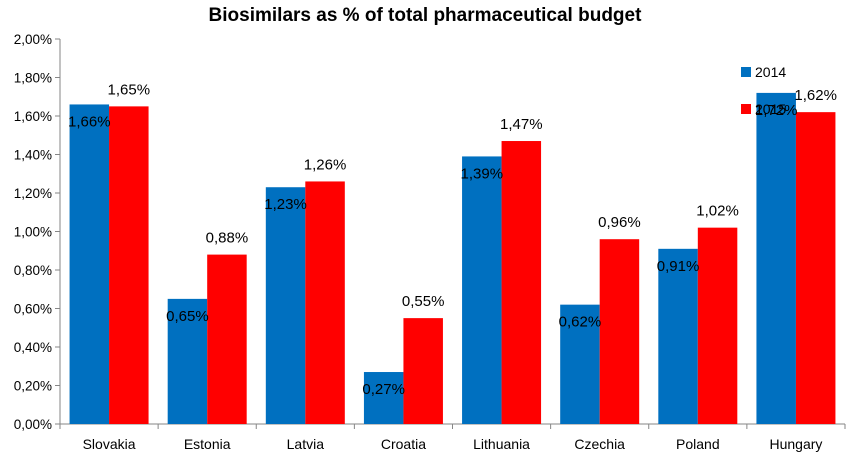 The image size is (850, 456). I want to click on bar-2015-hungary, so click(815, 268).